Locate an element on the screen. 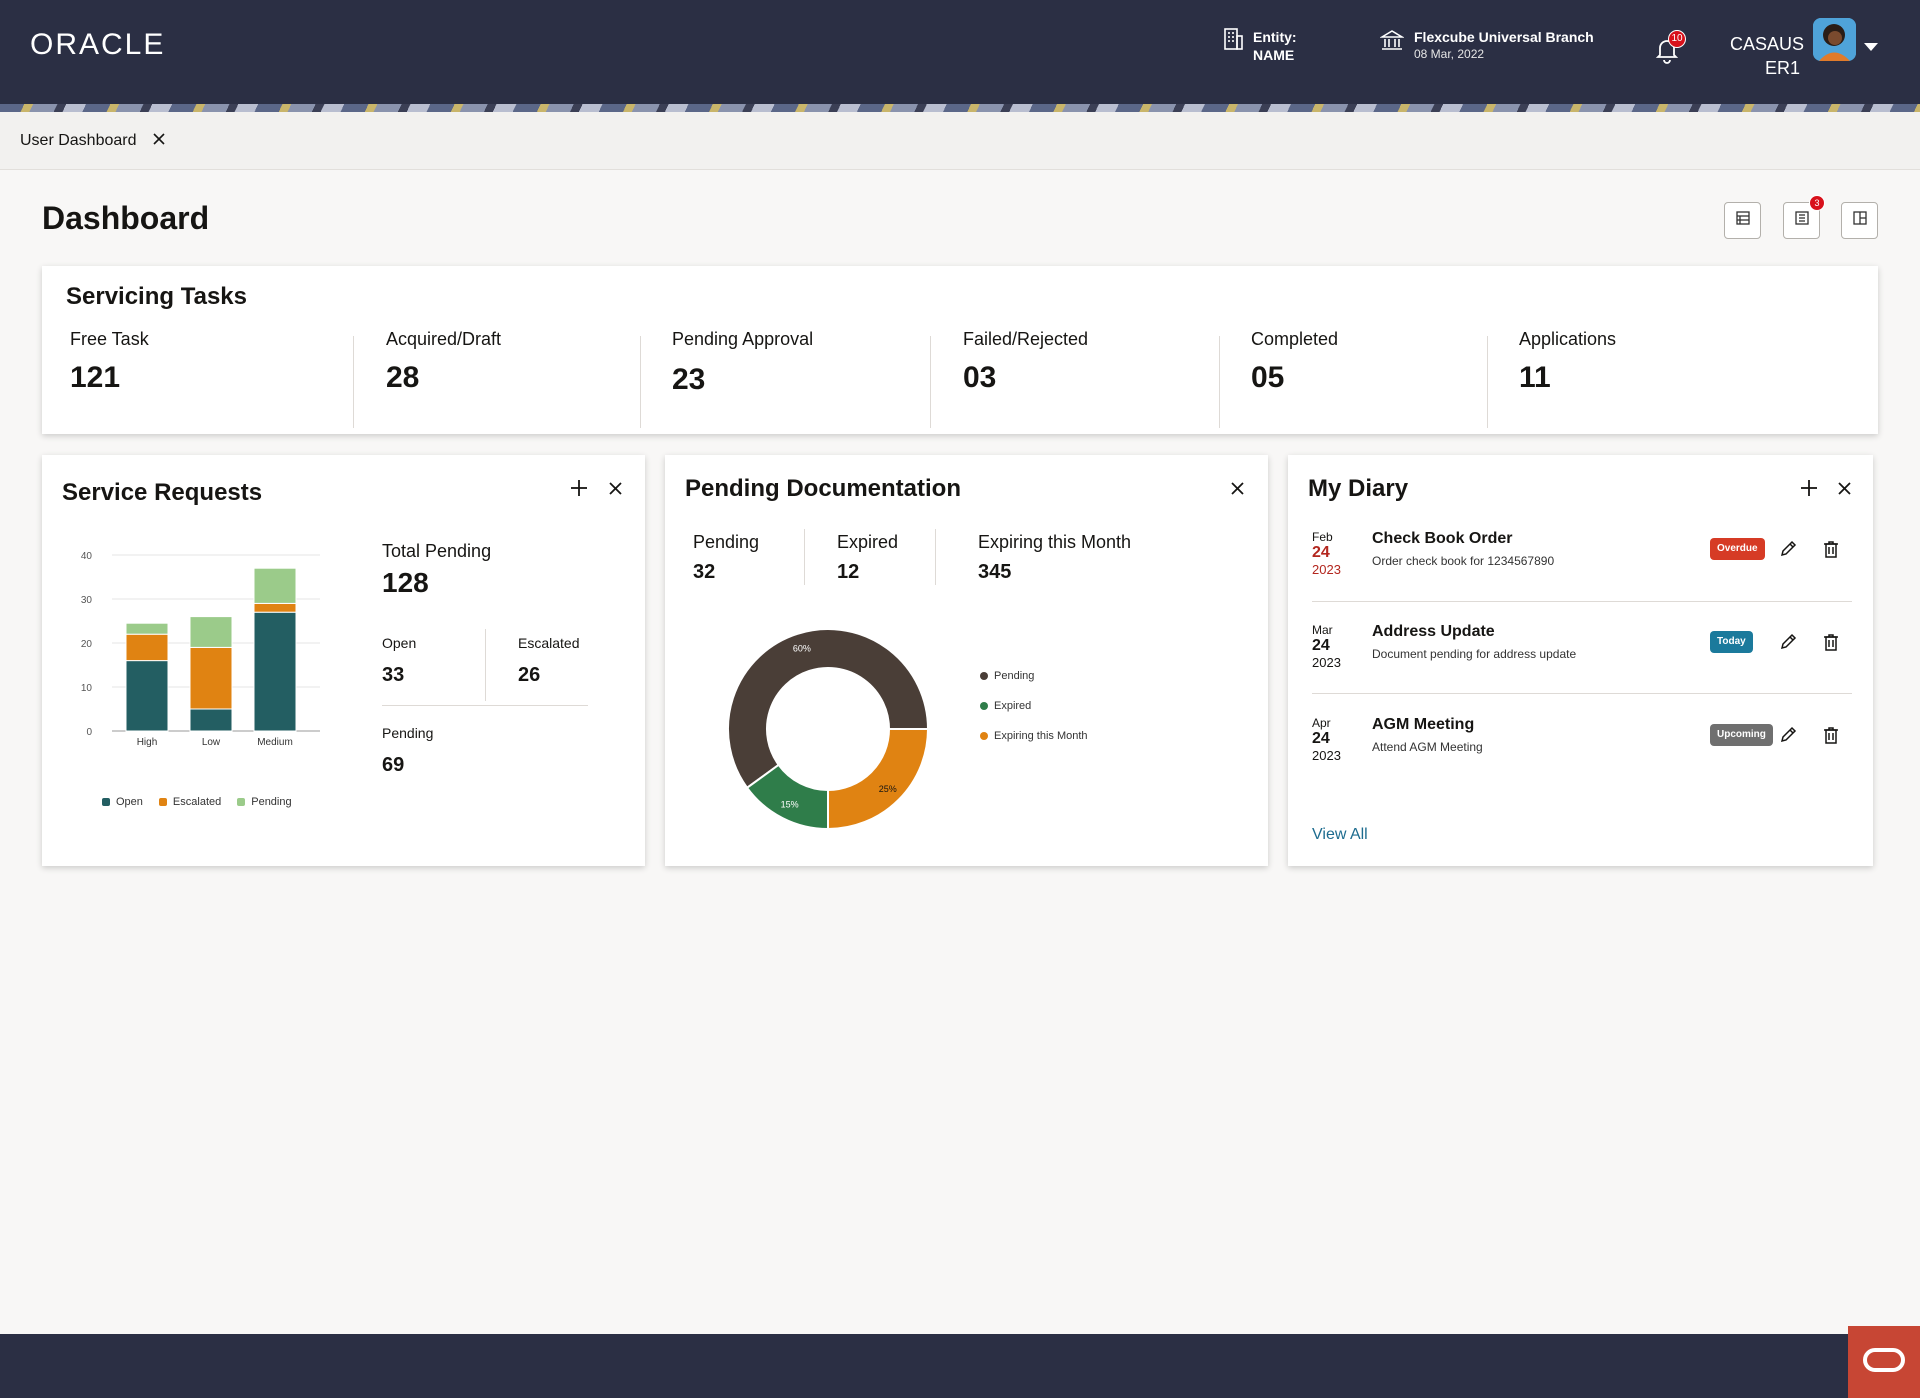 This screenshot has height=1398, width=1920. oracle-assistant-button is located at coordinates (1884, 1362).